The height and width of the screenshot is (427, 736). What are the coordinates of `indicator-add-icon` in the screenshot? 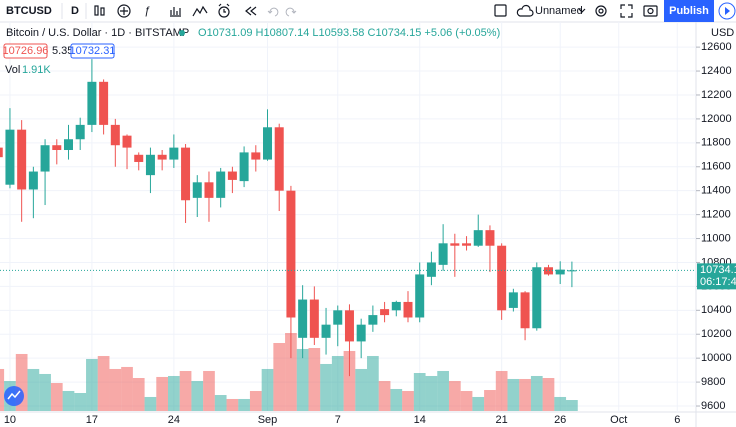 It's located at (124, 11).